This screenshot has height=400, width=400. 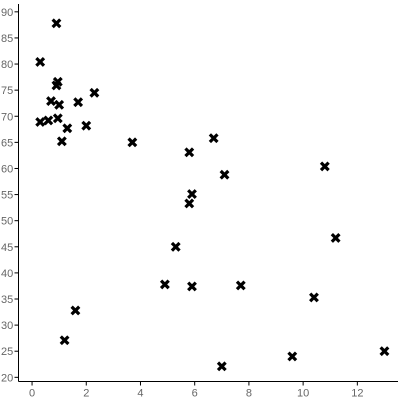 What do you see at coordinates (7, 222) in the screenshot?
I see `y-tick-label: 50` at bounding box center [7, 222].